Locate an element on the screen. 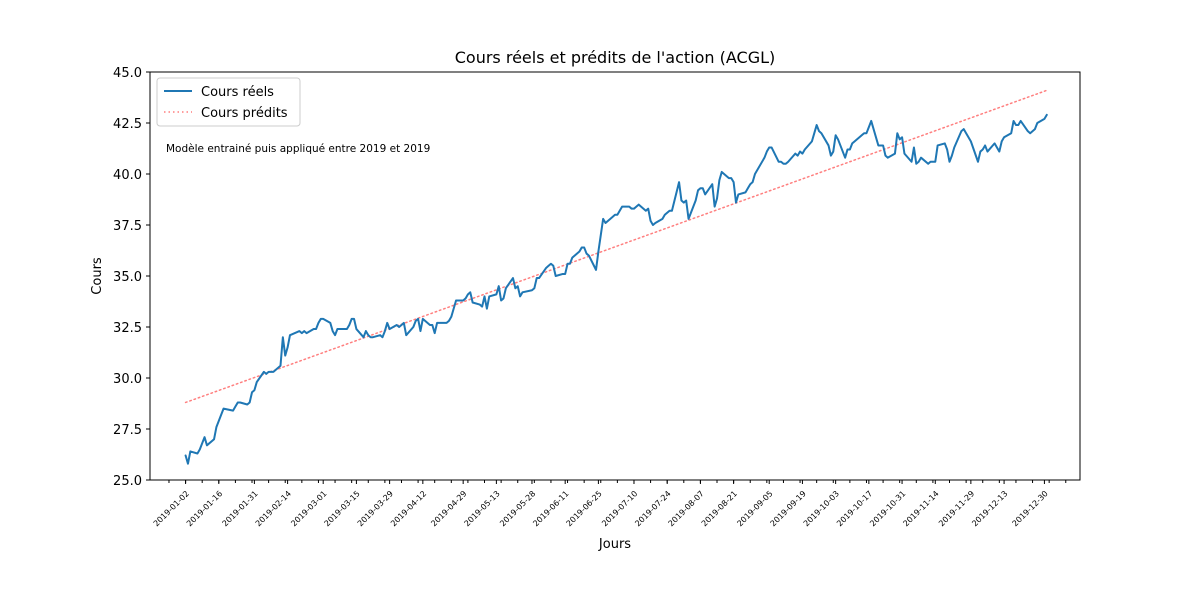 The image size is (1200, 600). y-tick-label: 30.0 is located at coordinates (127, 379).